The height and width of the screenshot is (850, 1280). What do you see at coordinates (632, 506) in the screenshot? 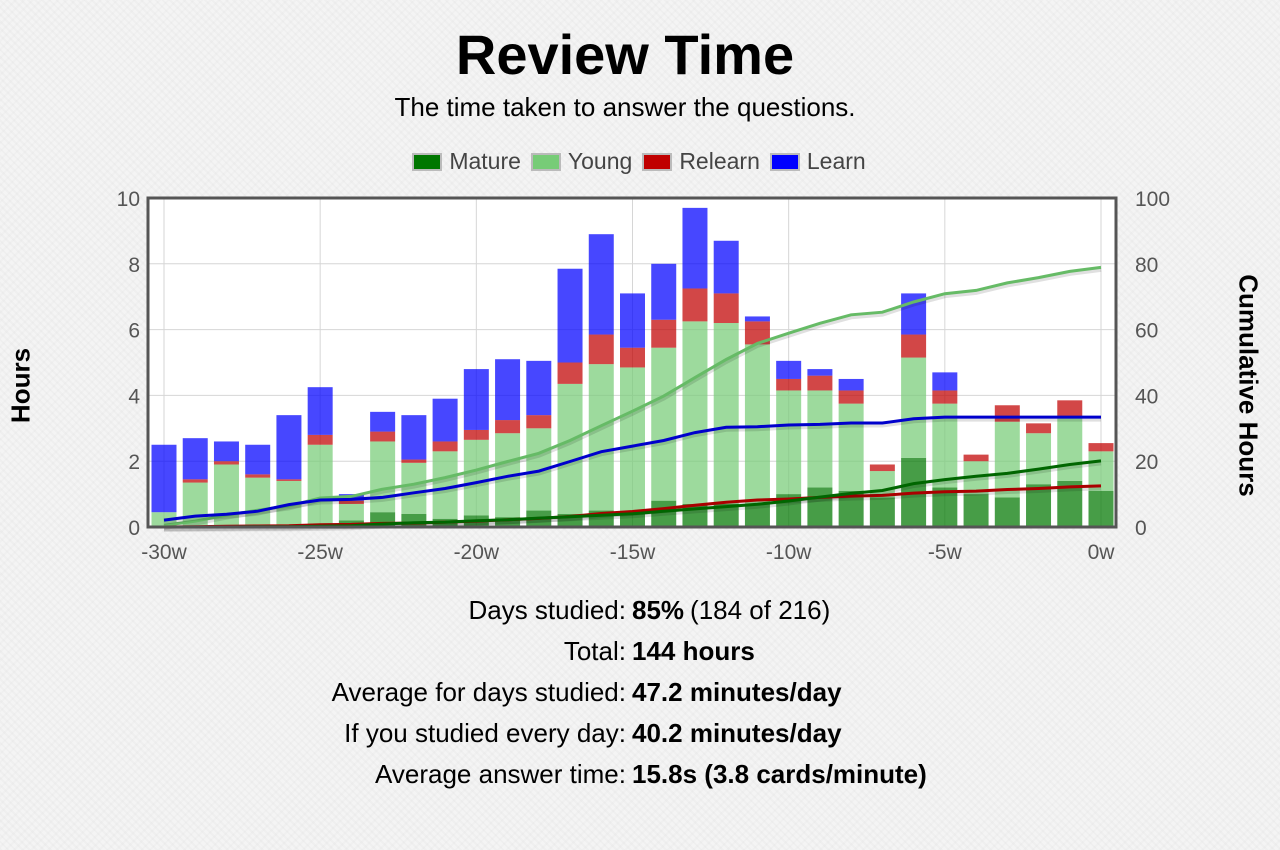
I see `cumulative-line-relearn` at bounding box center [632, 506].